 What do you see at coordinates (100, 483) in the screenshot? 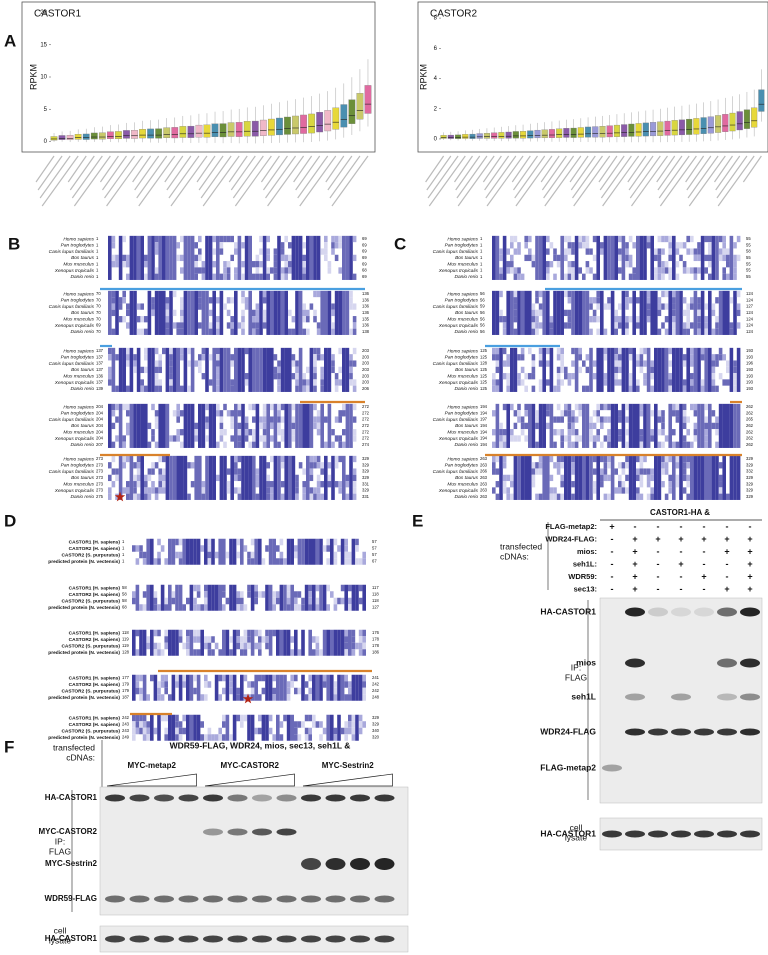
I see `residue-start: 273` at bounding box center [100, 483].